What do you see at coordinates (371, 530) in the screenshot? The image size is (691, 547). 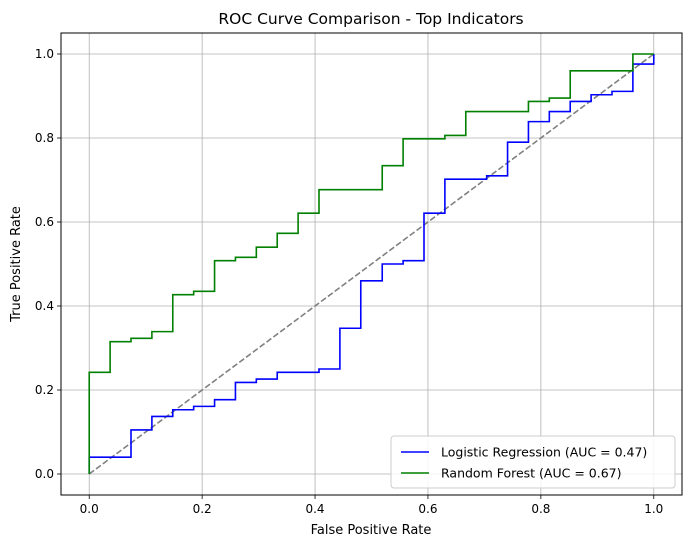 I see `x-axis-label: False Positive Rate` at bounding box center [371, 530].